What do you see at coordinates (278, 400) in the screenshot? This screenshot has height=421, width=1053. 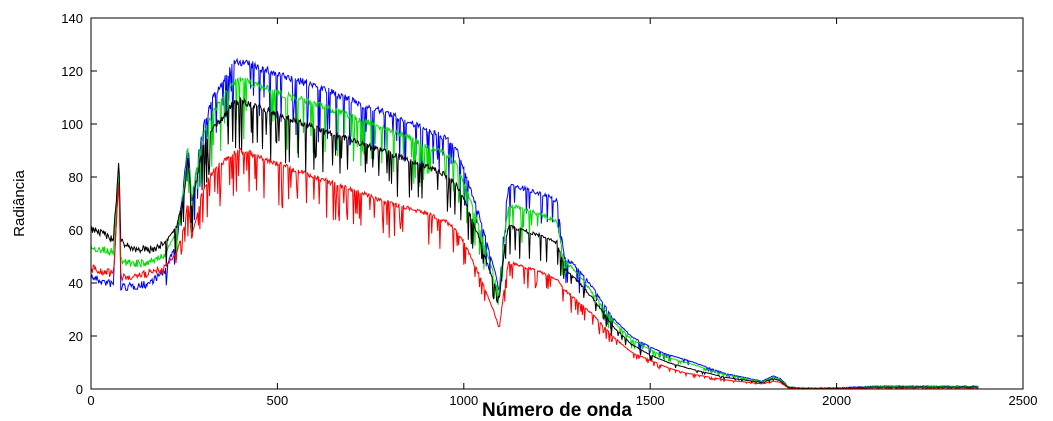 I see `x-tick-label: 500` at bounding box center [278, 400].